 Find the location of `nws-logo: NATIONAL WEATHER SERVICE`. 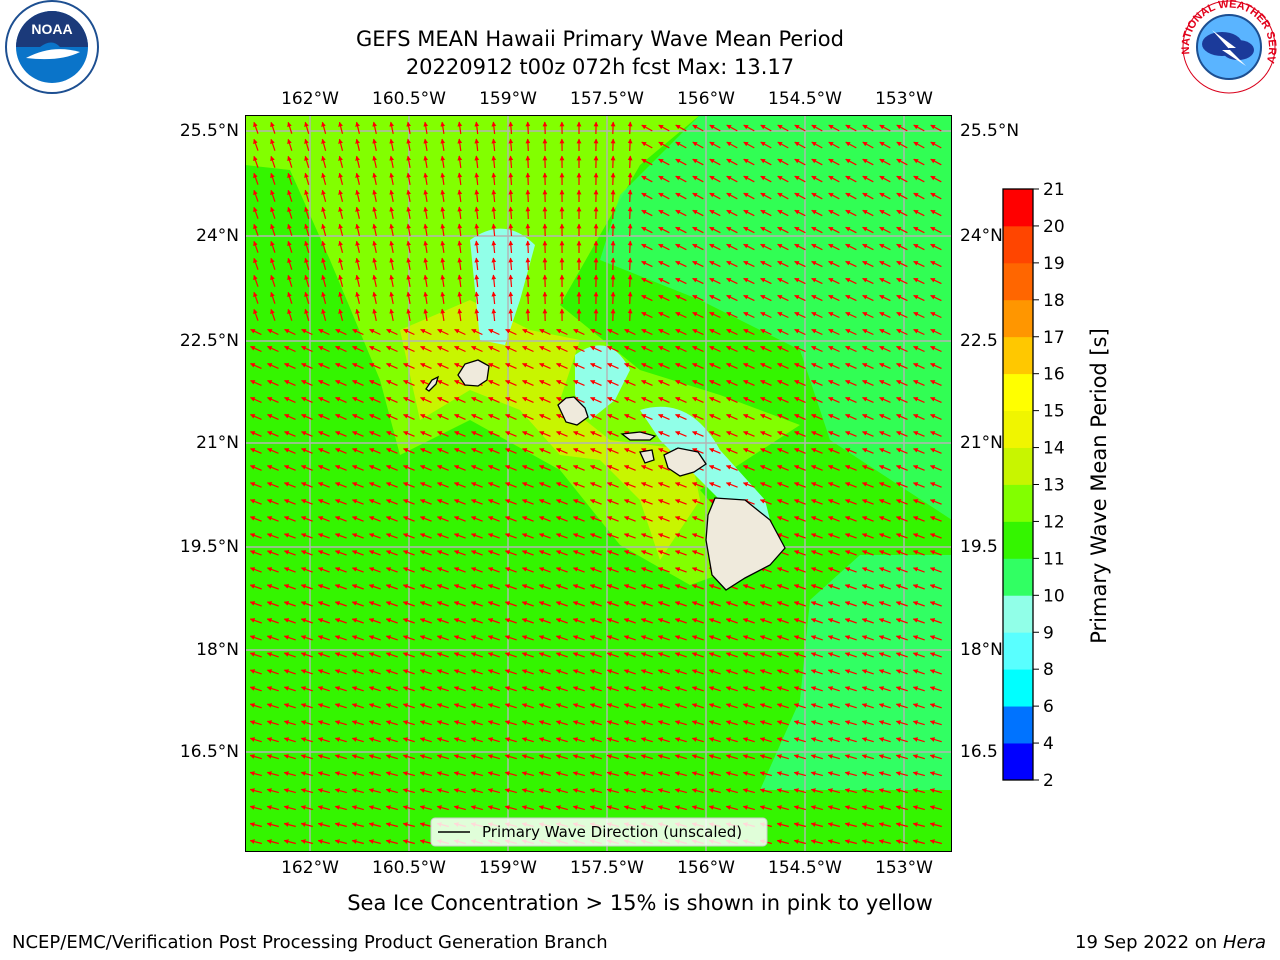

nws-logo: NATIONAL WEATHER SERVICE is located at coordinates (639, 47).